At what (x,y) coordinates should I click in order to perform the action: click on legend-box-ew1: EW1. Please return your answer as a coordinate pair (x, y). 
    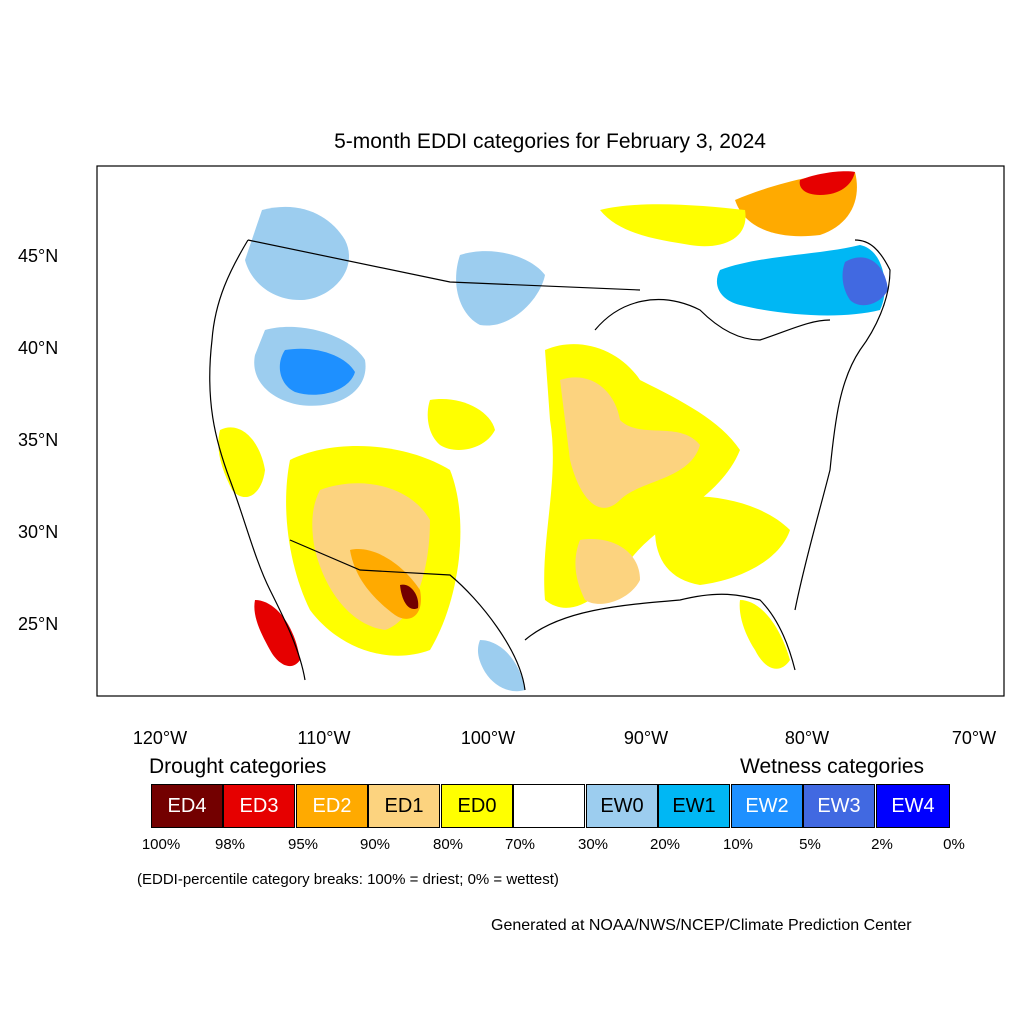
    Looking at the image, I should click on (694, 806).